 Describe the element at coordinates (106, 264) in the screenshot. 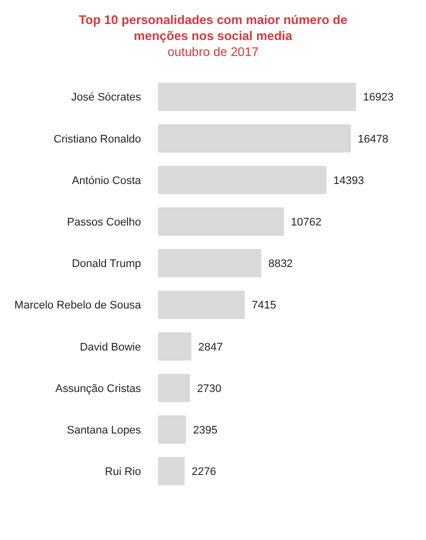

I see `y-tick-label: Donald Trump` at that location.